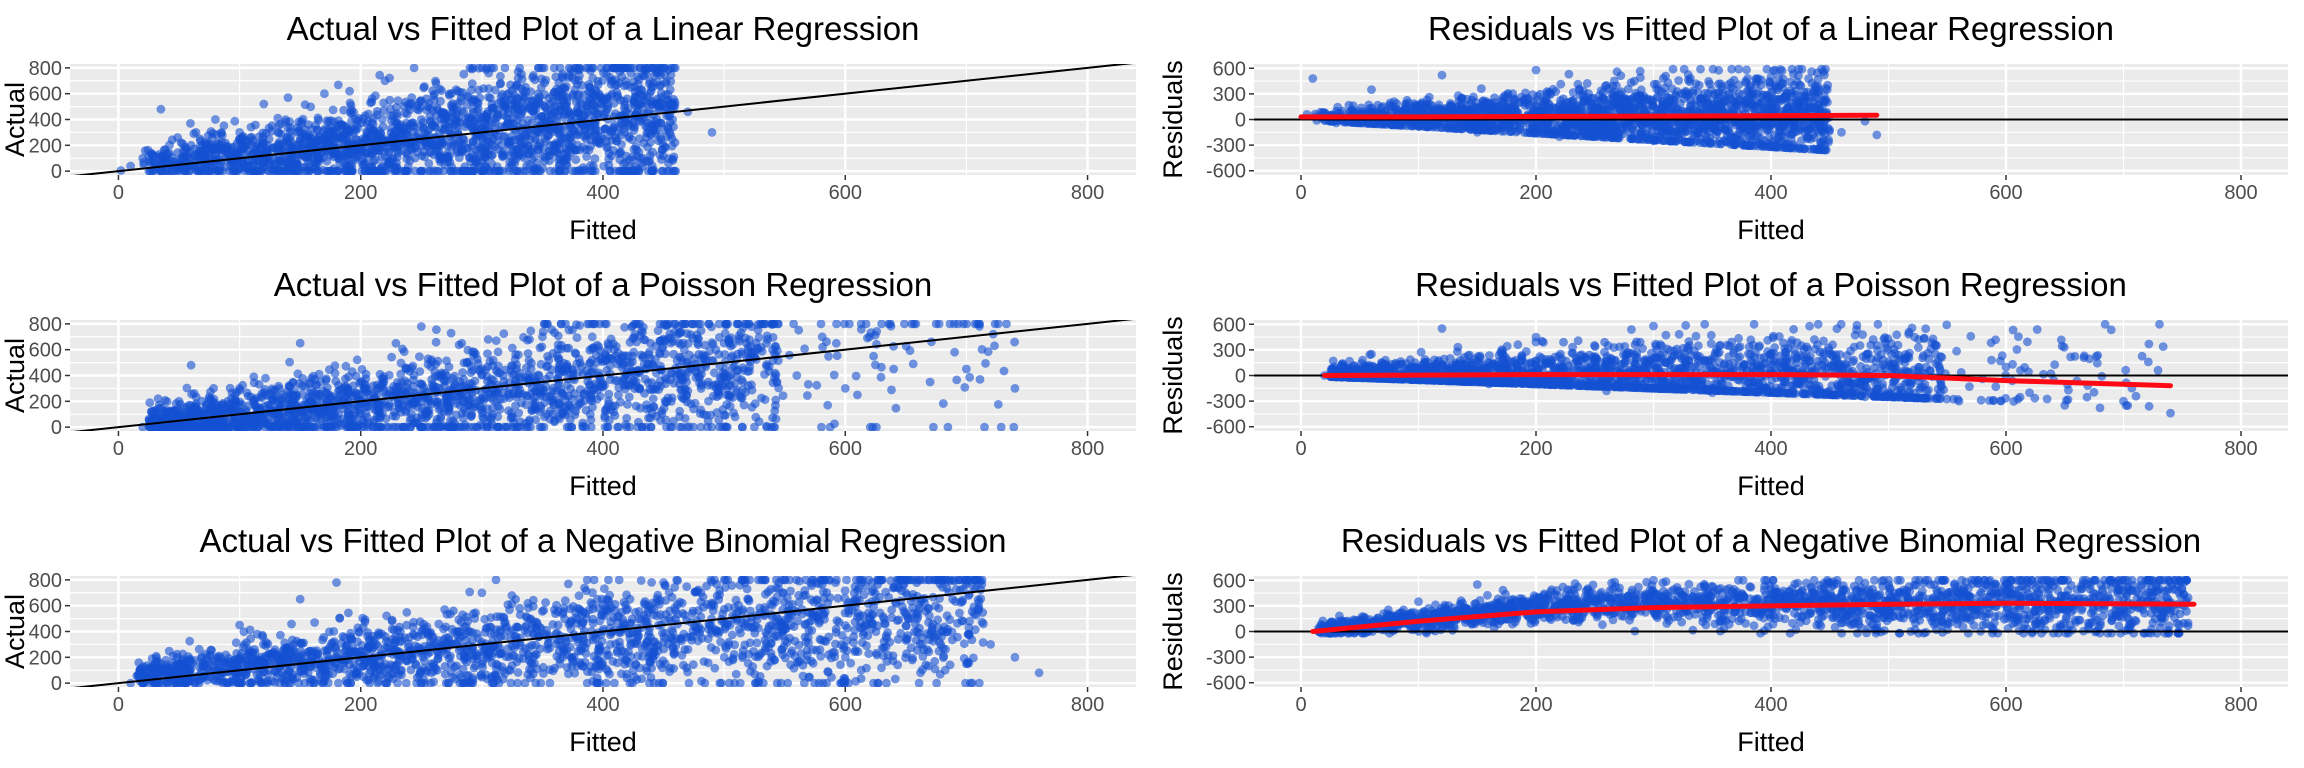  I want to click on y-tick-label: 600, so click(1229, 69).